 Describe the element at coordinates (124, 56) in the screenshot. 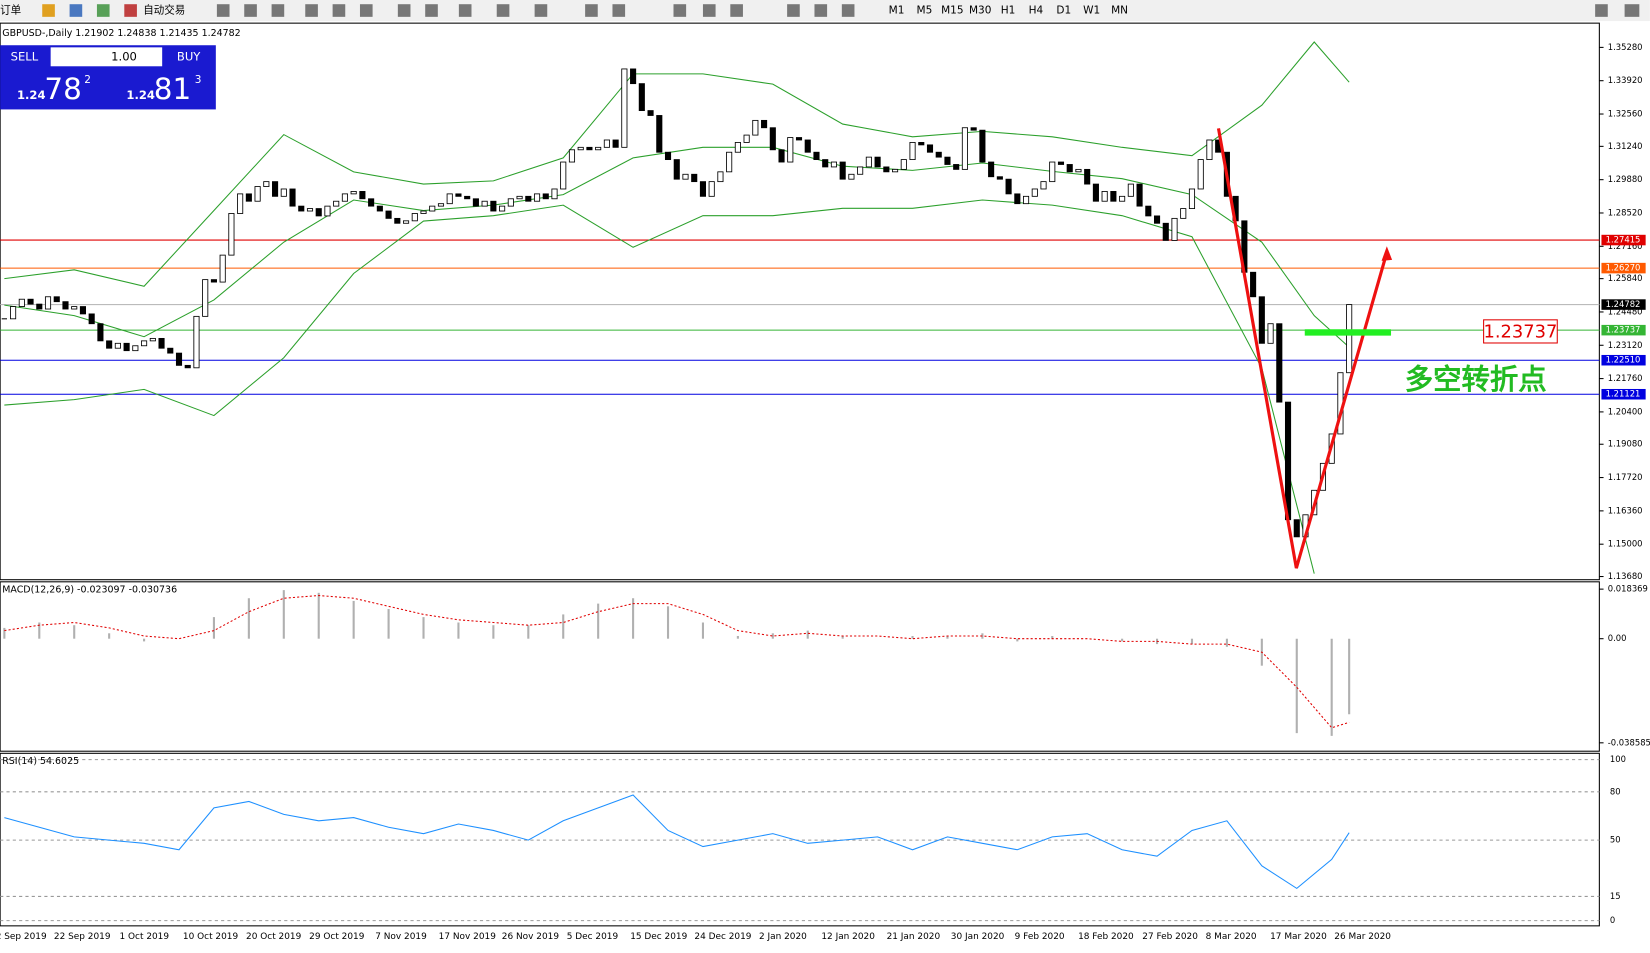

I see `lots: 1.00` at that location.